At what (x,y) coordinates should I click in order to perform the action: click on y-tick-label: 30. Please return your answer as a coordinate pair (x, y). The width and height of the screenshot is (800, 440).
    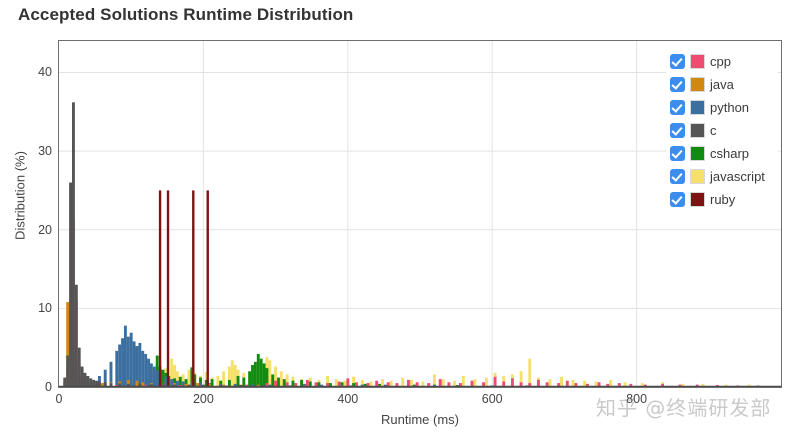
    Looking at the image, I should click on (45, 151).